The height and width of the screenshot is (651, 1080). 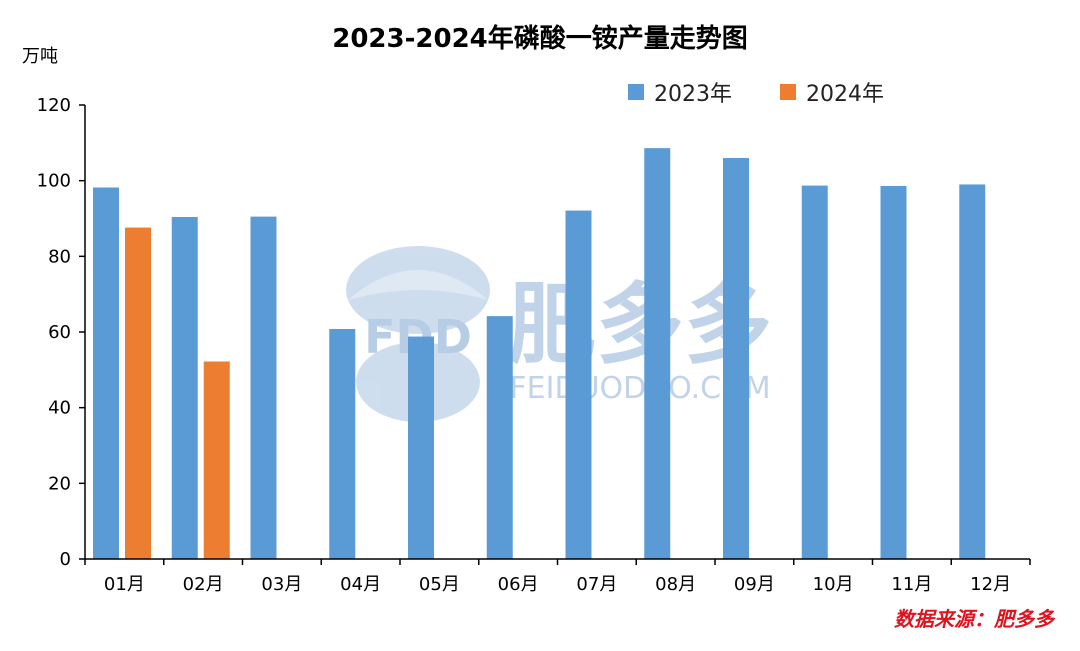 I want to click on source-note: 数据来源：肥多多, so click(x=974, y=619).